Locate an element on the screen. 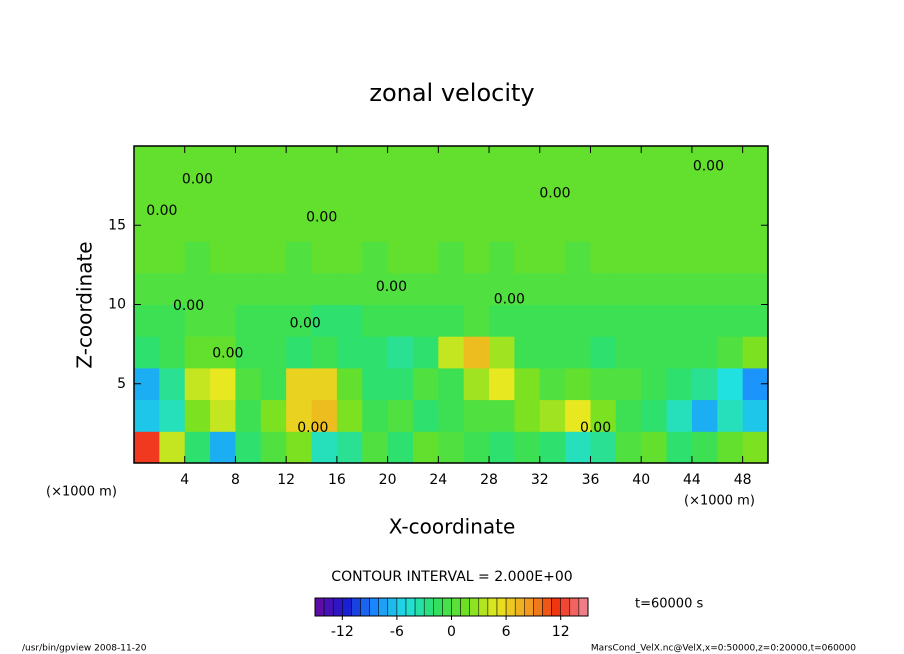 The width and height of the screenshot is (904, 654). x-tick-label: 40 is located at coordinates (641, 480).